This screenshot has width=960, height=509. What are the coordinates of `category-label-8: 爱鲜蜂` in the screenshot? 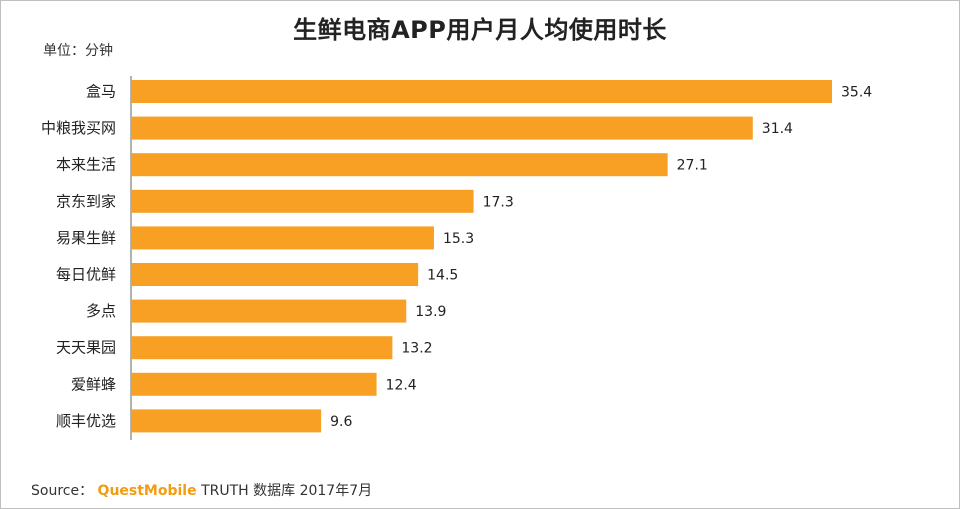 It's located at (93, 384).